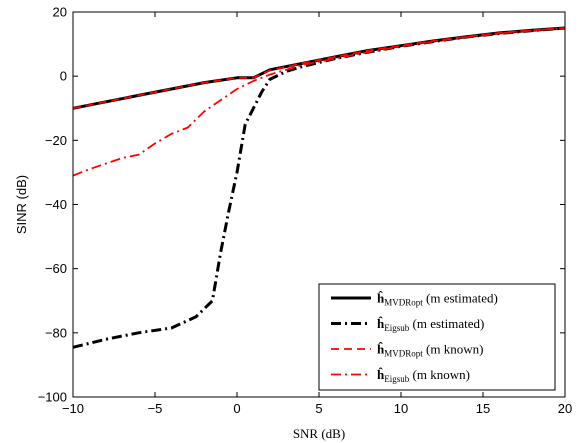  What do you see at coordinates (430, 324) in the screenshot?
I see `legend-entry-2: ĥEigsub (m estimated)` at bounding box center [430, 324].